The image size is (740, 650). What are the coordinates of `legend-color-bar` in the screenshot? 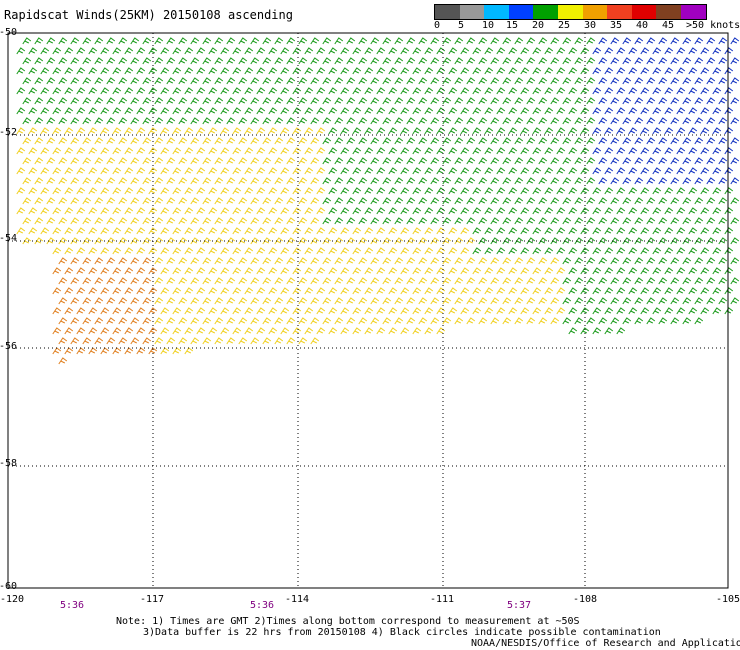 It's located at (570, 12).